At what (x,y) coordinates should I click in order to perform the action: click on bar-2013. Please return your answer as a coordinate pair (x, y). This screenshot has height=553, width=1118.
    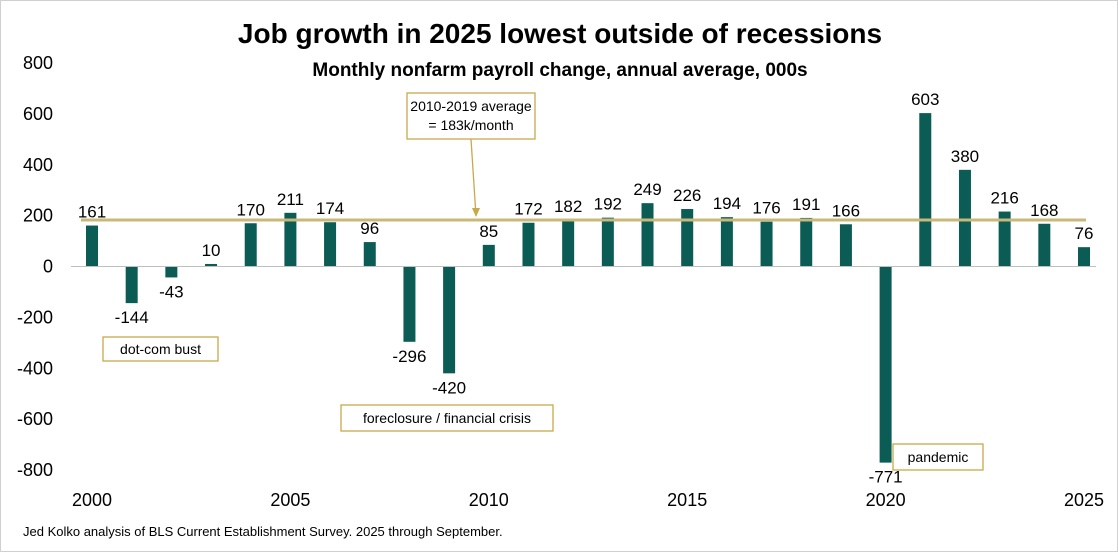
    Looking at the image, I should click on (607, 242).